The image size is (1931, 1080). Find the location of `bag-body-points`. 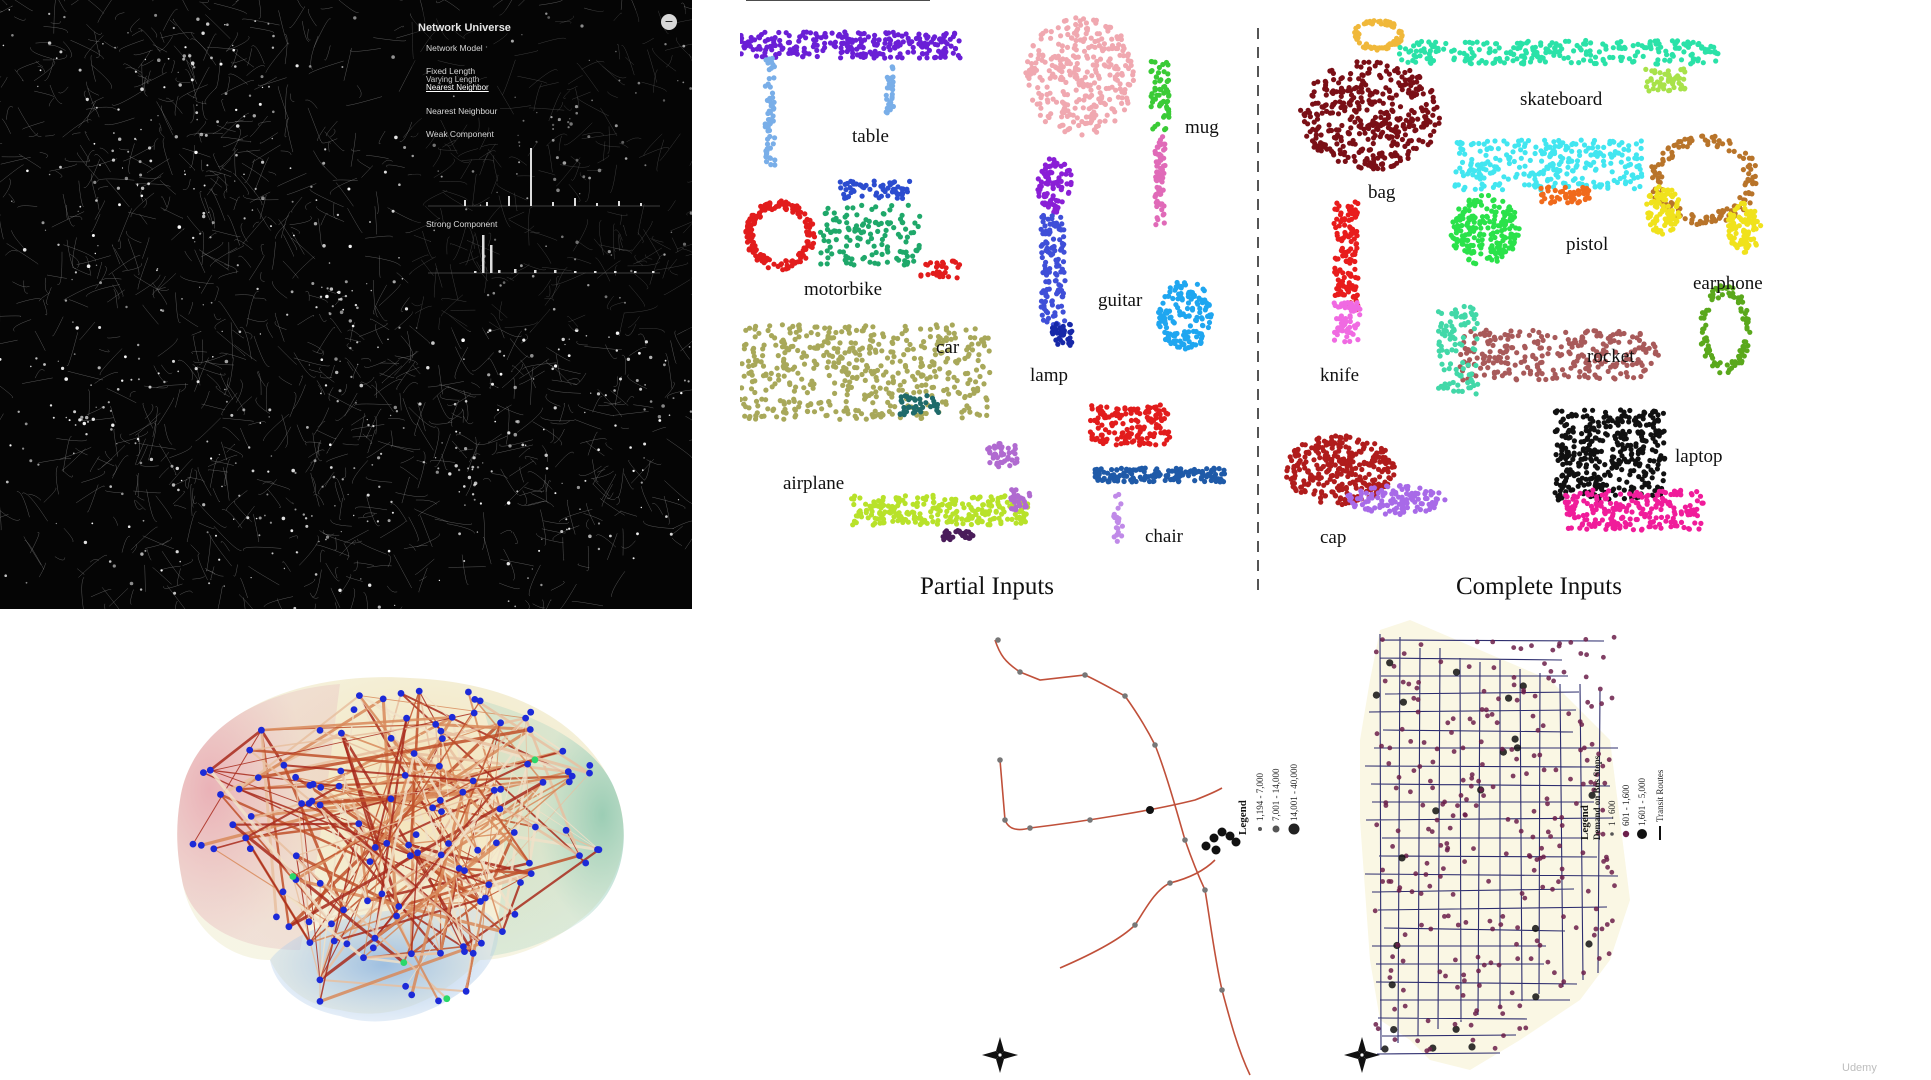

bag-body-points is located at coordinates (1370, 115).